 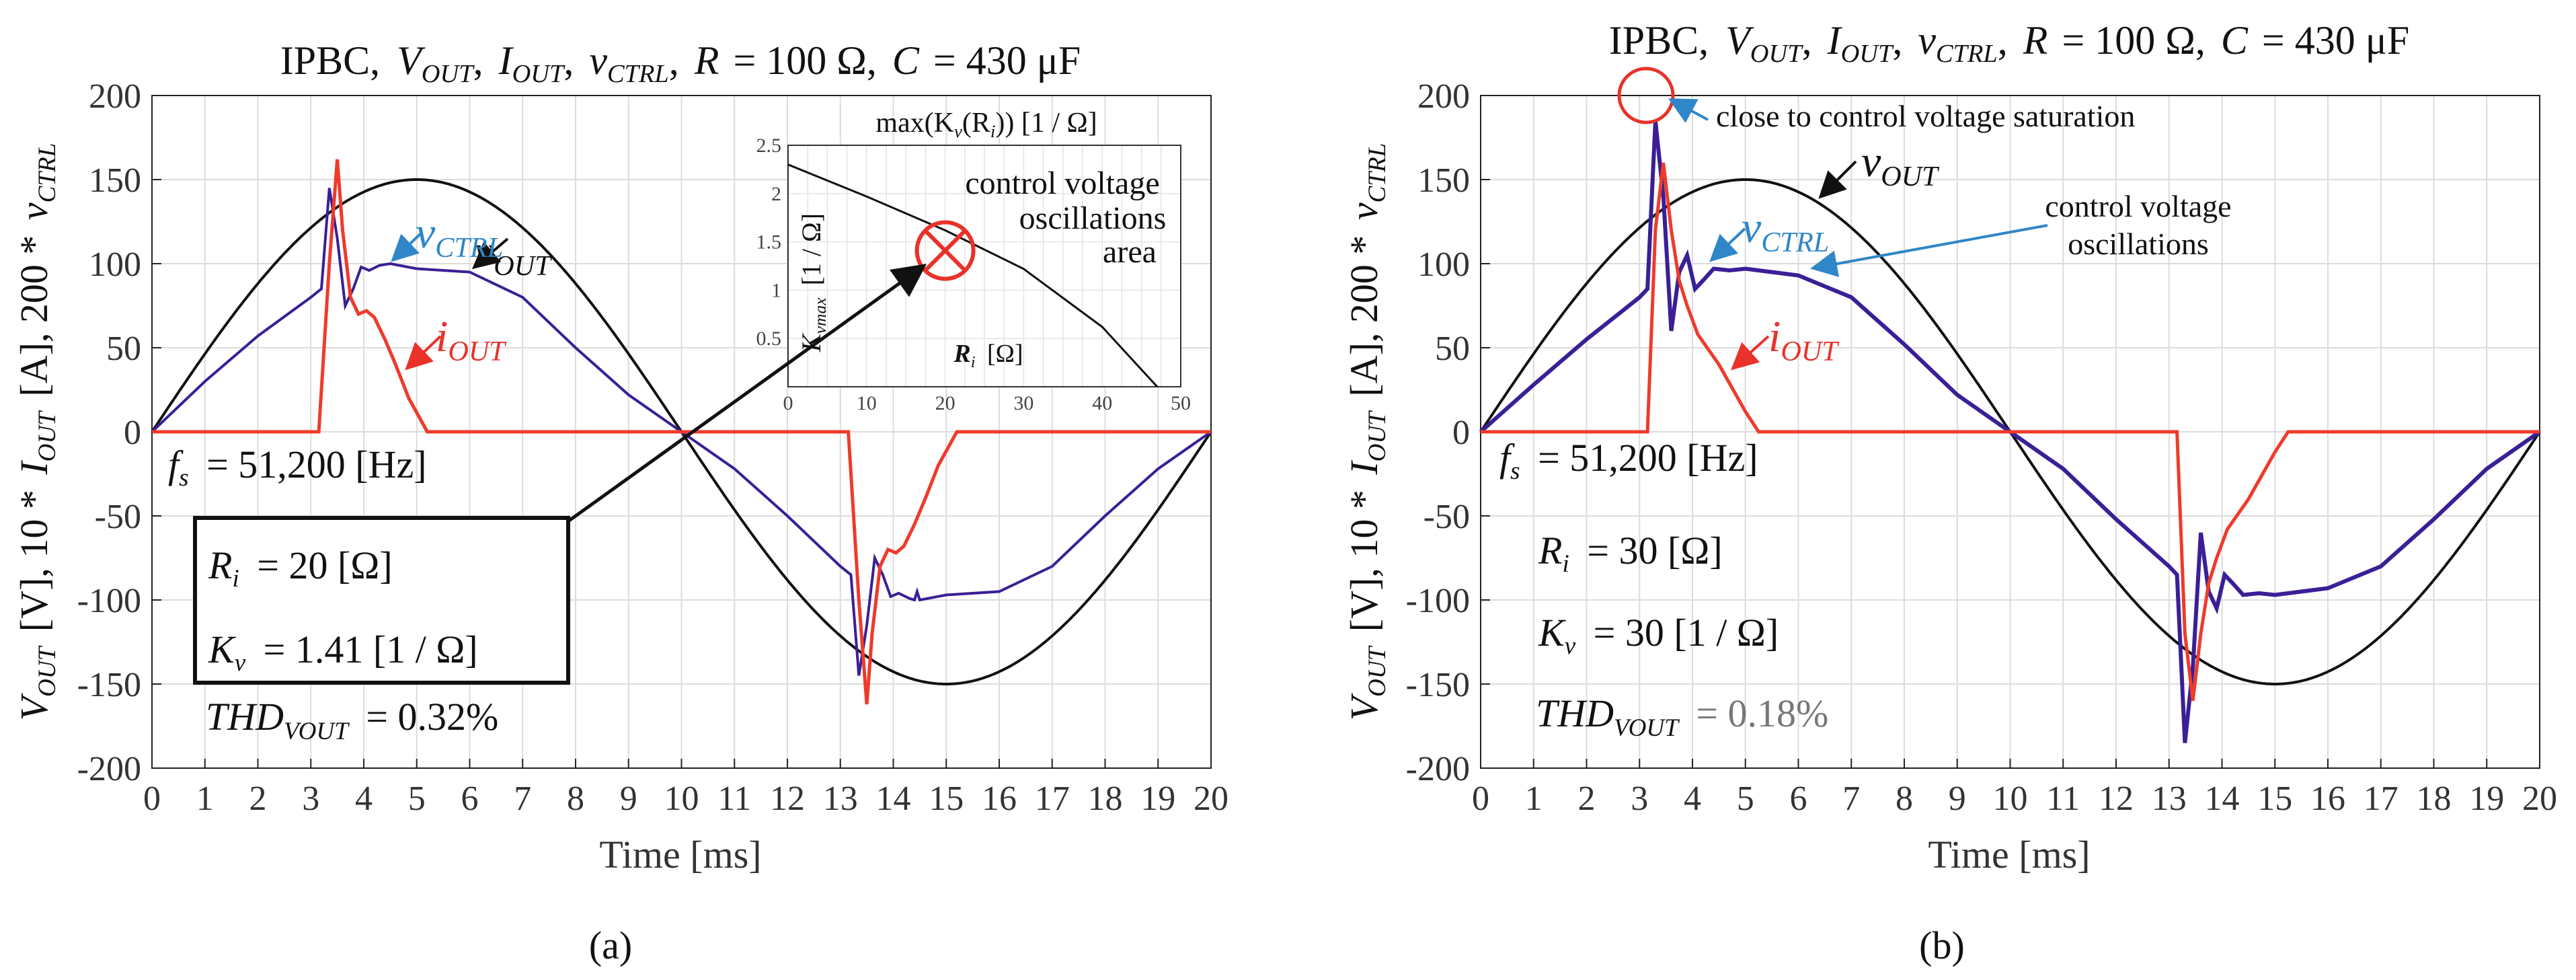 I want to click on panel-b-osc-note-line2: oscillations, so click(x=2138, y=244).